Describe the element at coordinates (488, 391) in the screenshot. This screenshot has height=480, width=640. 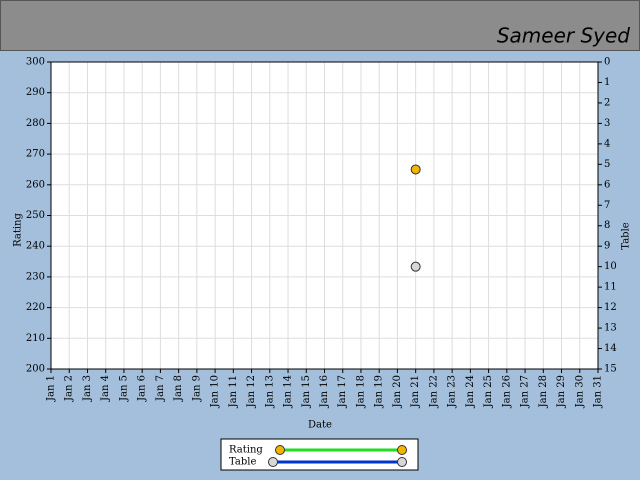
I see `x-tick-label: Jan 25` at that location.